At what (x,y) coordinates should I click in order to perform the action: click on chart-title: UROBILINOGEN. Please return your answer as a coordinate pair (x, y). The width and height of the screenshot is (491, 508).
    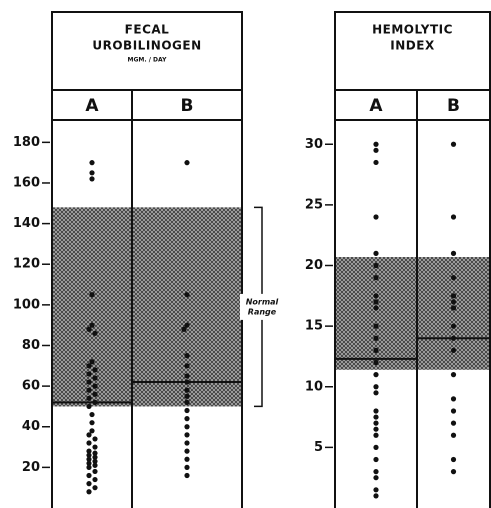
    Looking at the image, I should click on (146, 46).